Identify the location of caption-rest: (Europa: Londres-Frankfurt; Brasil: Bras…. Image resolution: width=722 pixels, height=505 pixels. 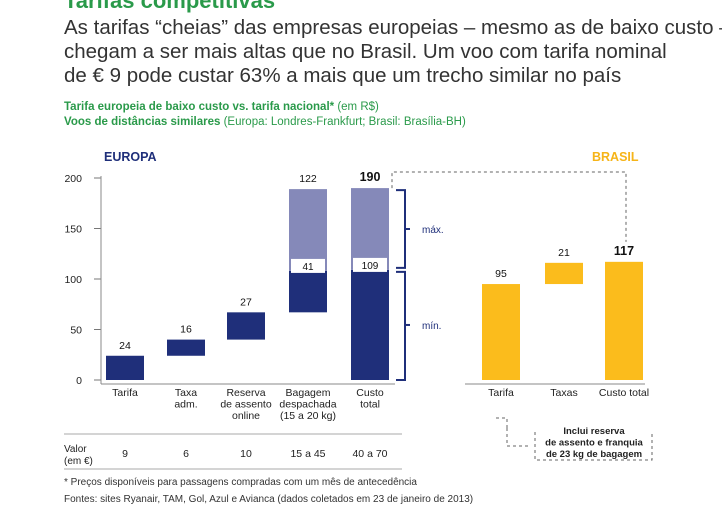
(343, 122).